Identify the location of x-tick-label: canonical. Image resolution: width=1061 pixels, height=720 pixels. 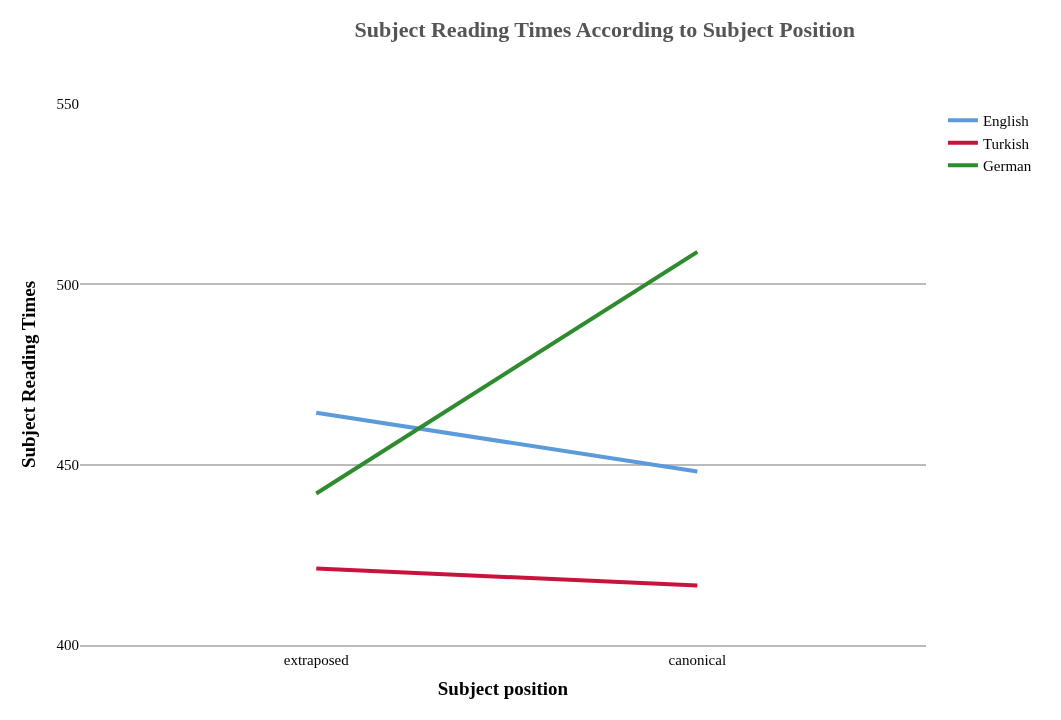
(697, 659).